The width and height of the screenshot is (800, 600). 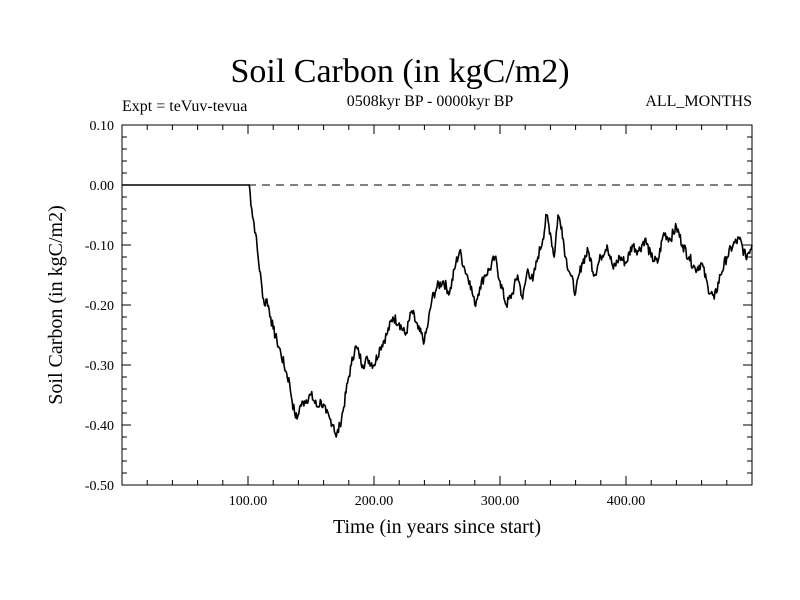 What do you see at coordinates (430, 101) in the screenshot?
I see `chart-subtitle: 0508kyr BP - 0000kyr BP` at bounding box center [430, 101].